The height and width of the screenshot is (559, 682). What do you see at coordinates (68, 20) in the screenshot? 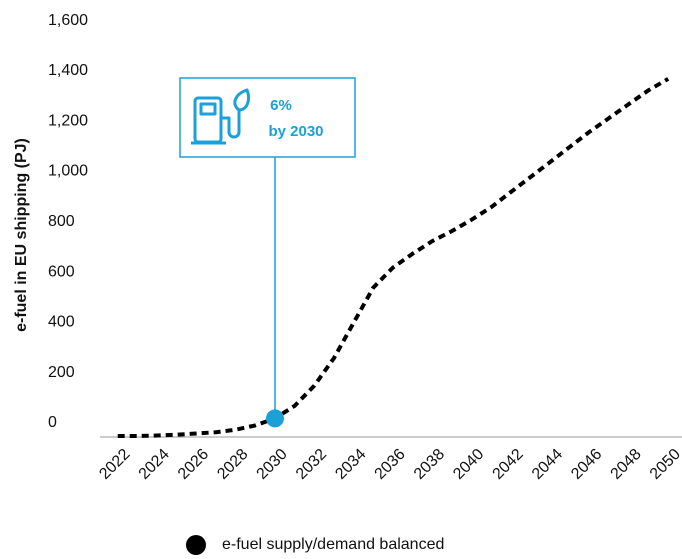
I see `y-tick-label: 1,600` at bounding box center [68, 20].